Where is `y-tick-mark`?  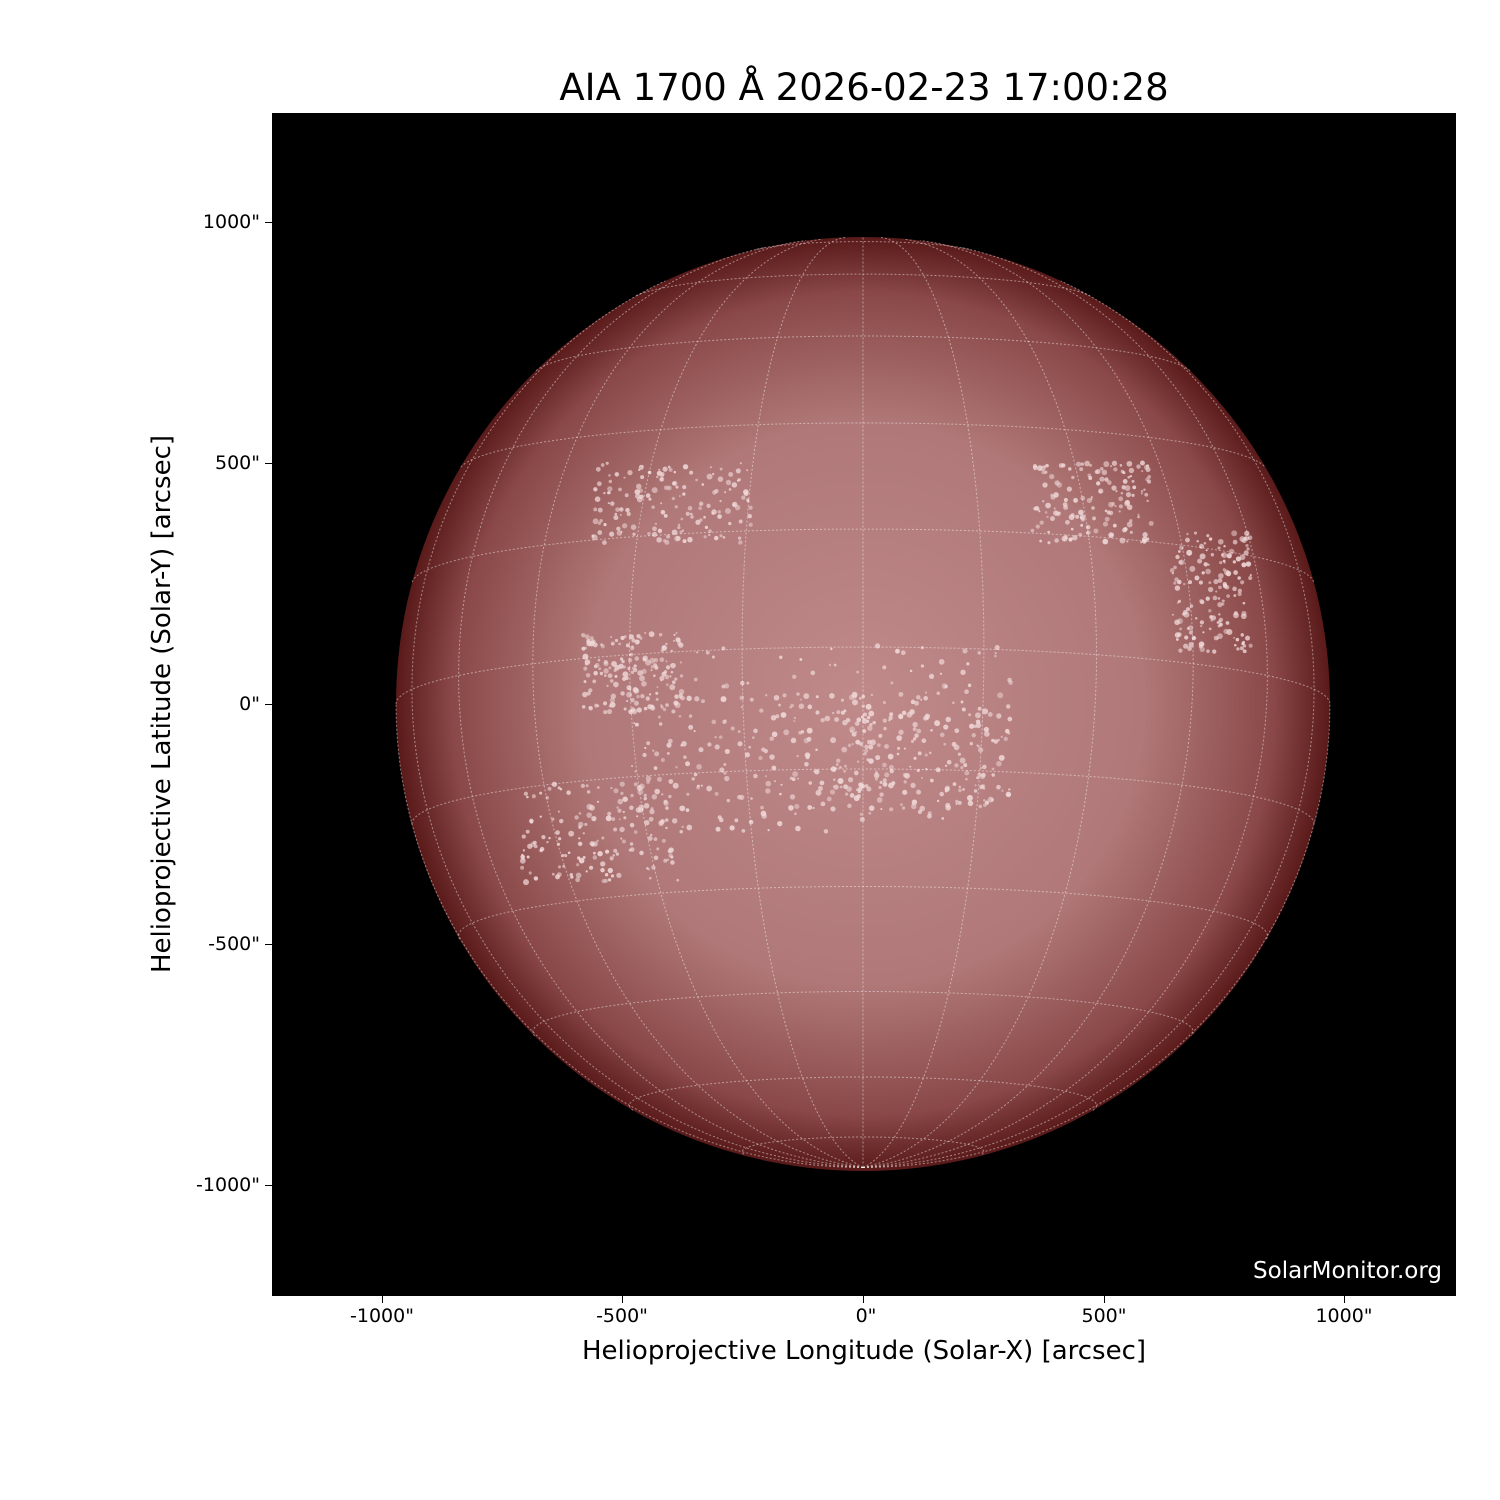 y-tick-mark is located at coordinates (268, 704).